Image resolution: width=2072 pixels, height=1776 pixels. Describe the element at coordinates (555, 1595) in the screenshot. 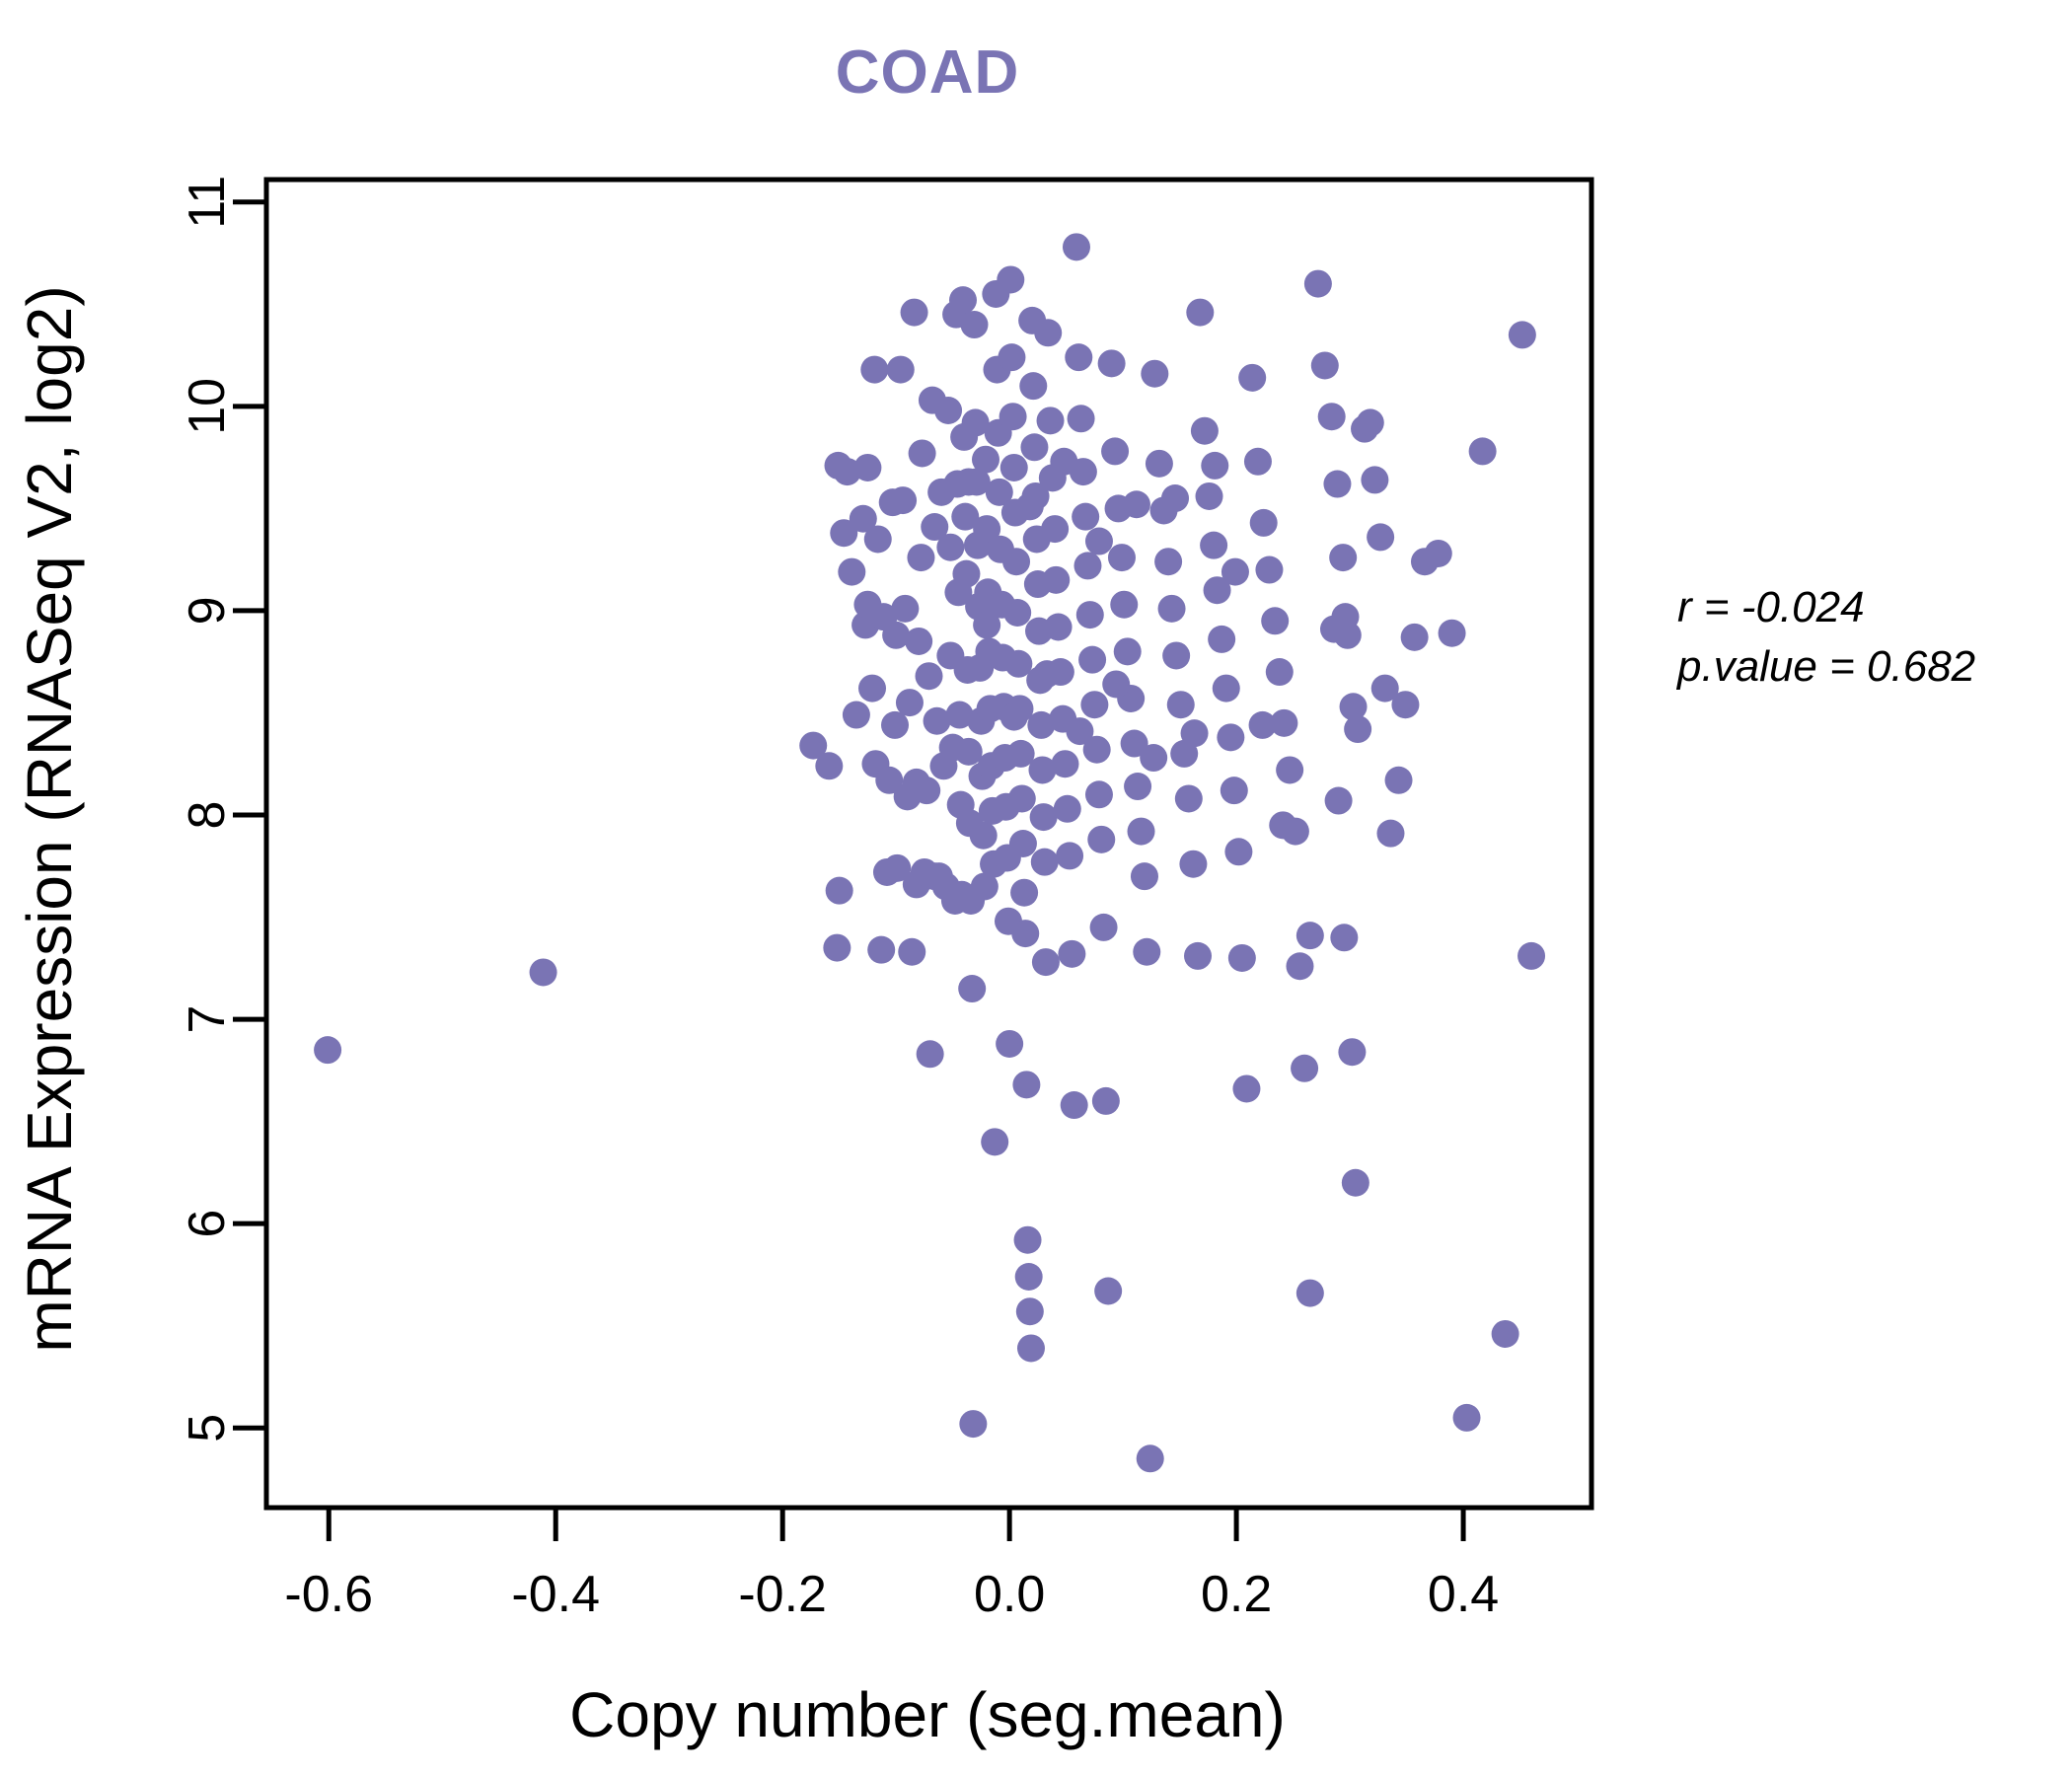

I see `x-tick-label: -0.4` at that location.